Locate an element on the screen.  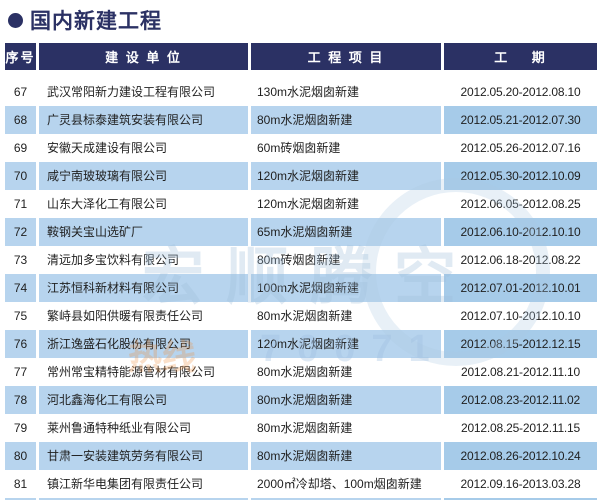
row-period: 2012.05.30-2012.10.09 is located at coordinates (520, 176).